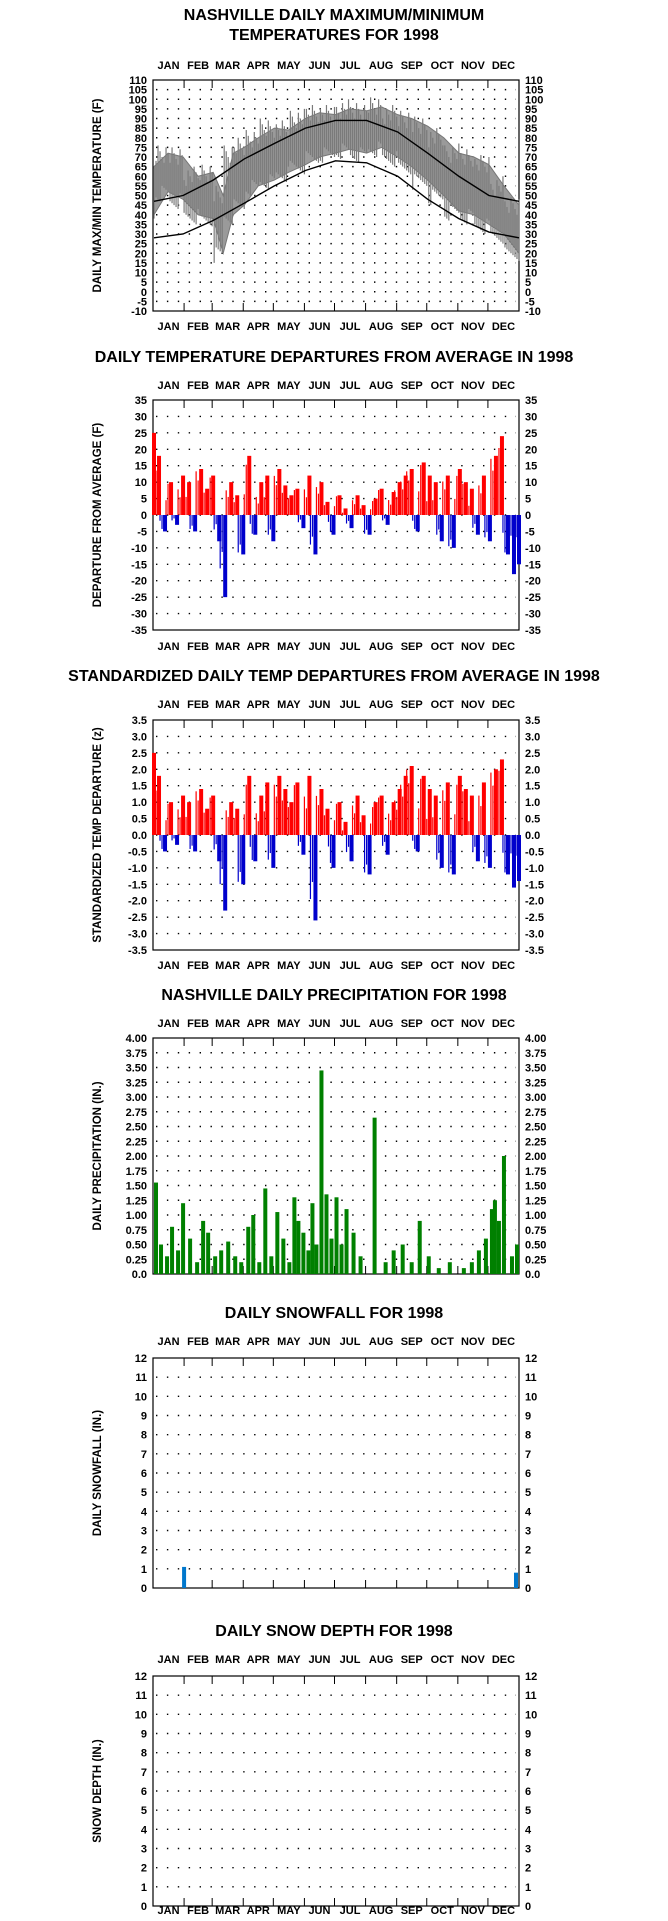 This screenshot has height=1921, width=668. Describe the element at coordinates (136, 1054) in the screenshot. I see `y-tick-label: 3.75` at that location.